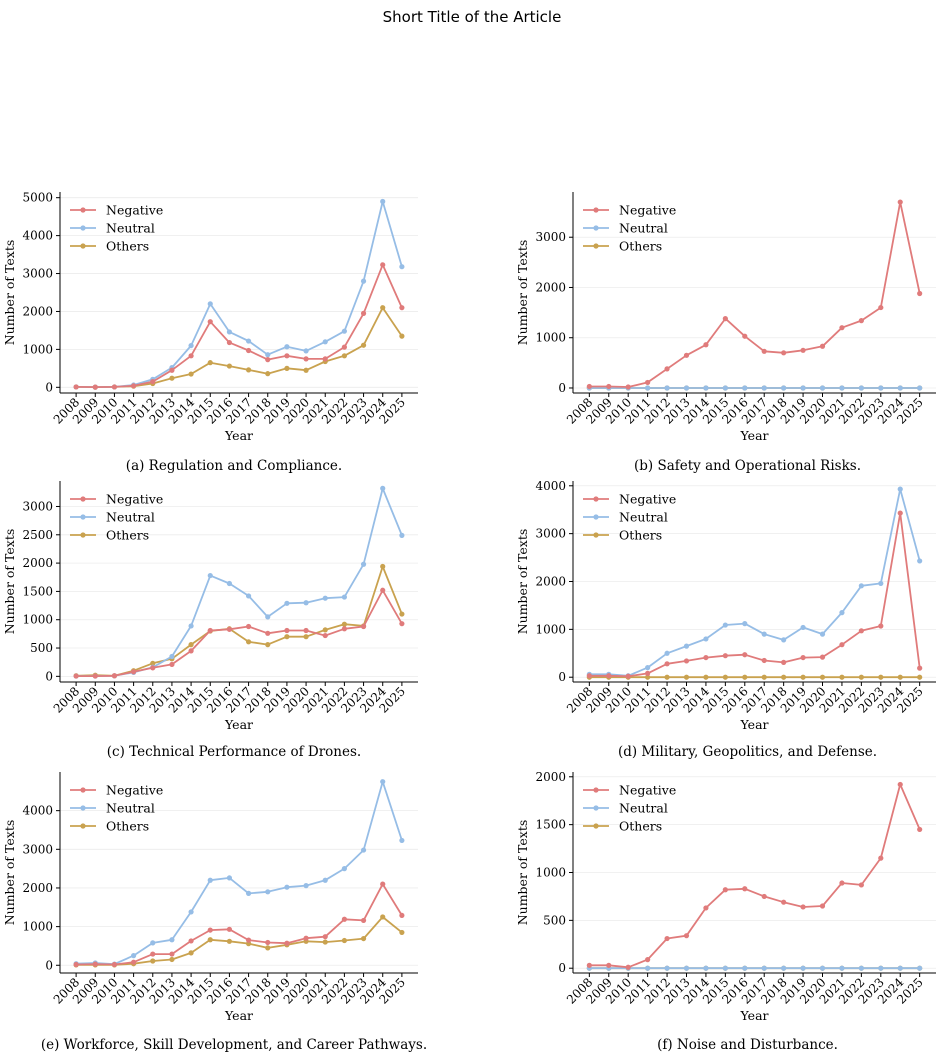 Image resolution: width=944 pixels, height=1060 pixels. I want to click on chart-caption: (b) Safety and Operational Risks., so click(747, 466).